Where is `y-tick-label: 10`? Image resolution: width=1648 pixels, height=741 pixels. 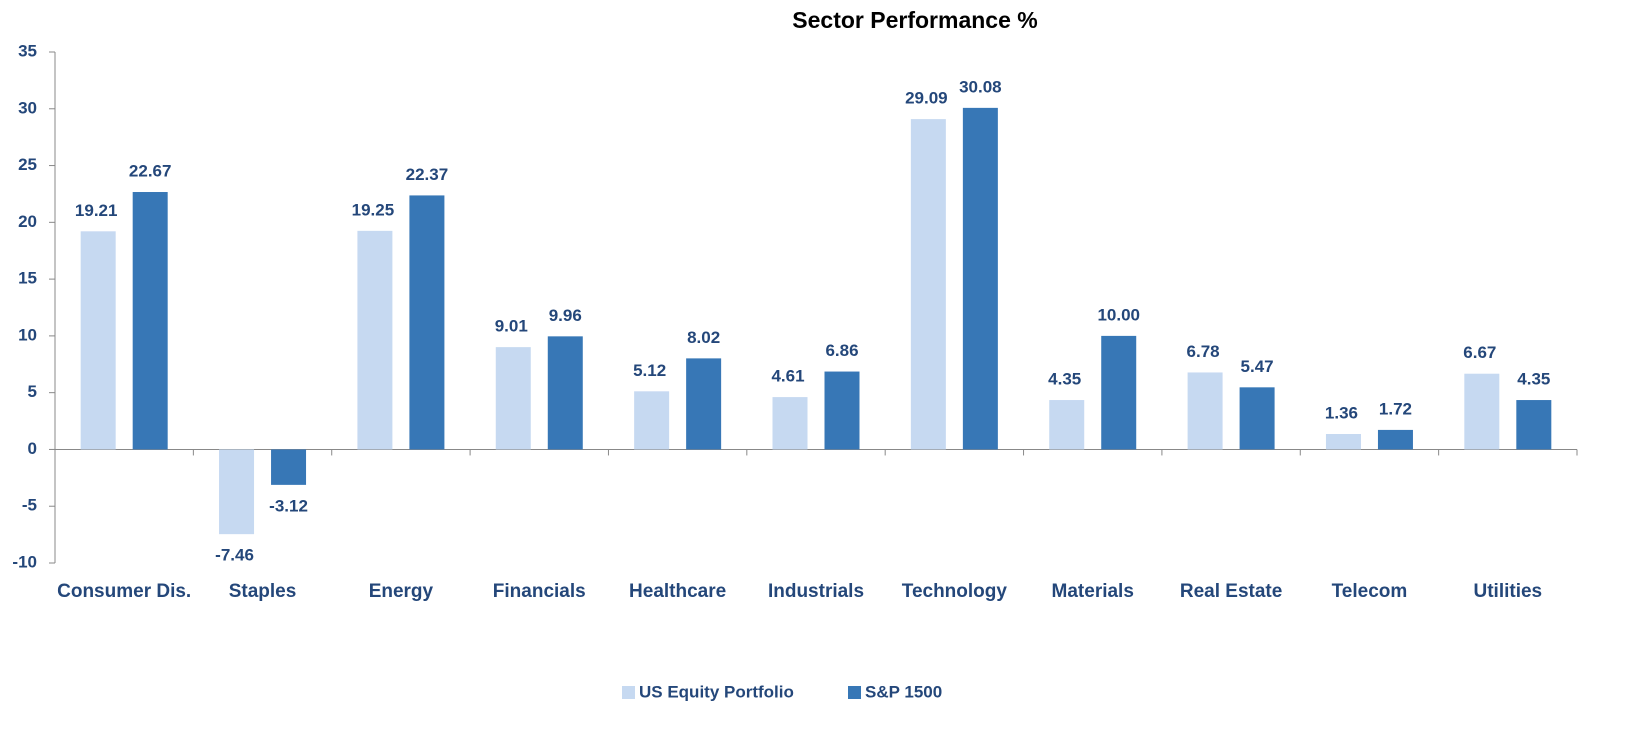
y-tick-label: 10 is located at coordinates (27, 334).